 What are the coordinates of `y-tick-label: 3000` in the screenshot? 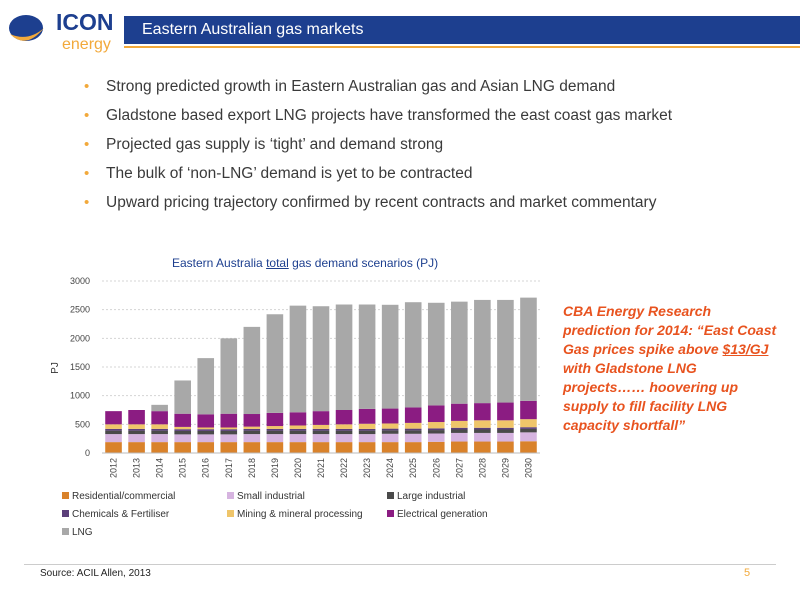 It's located at (80, 281).